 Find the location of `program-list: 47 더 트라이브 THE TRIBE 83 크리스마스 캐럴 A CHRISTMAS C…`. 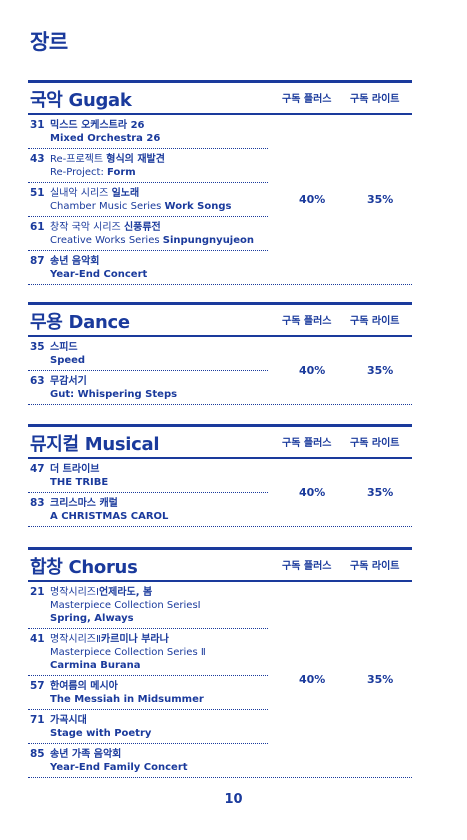

program-list: 47 더 트라이브 THE TRIBE 83 크리스마스 캐럴 A CHRISTMAS C… is located at coordinates (220, 492).